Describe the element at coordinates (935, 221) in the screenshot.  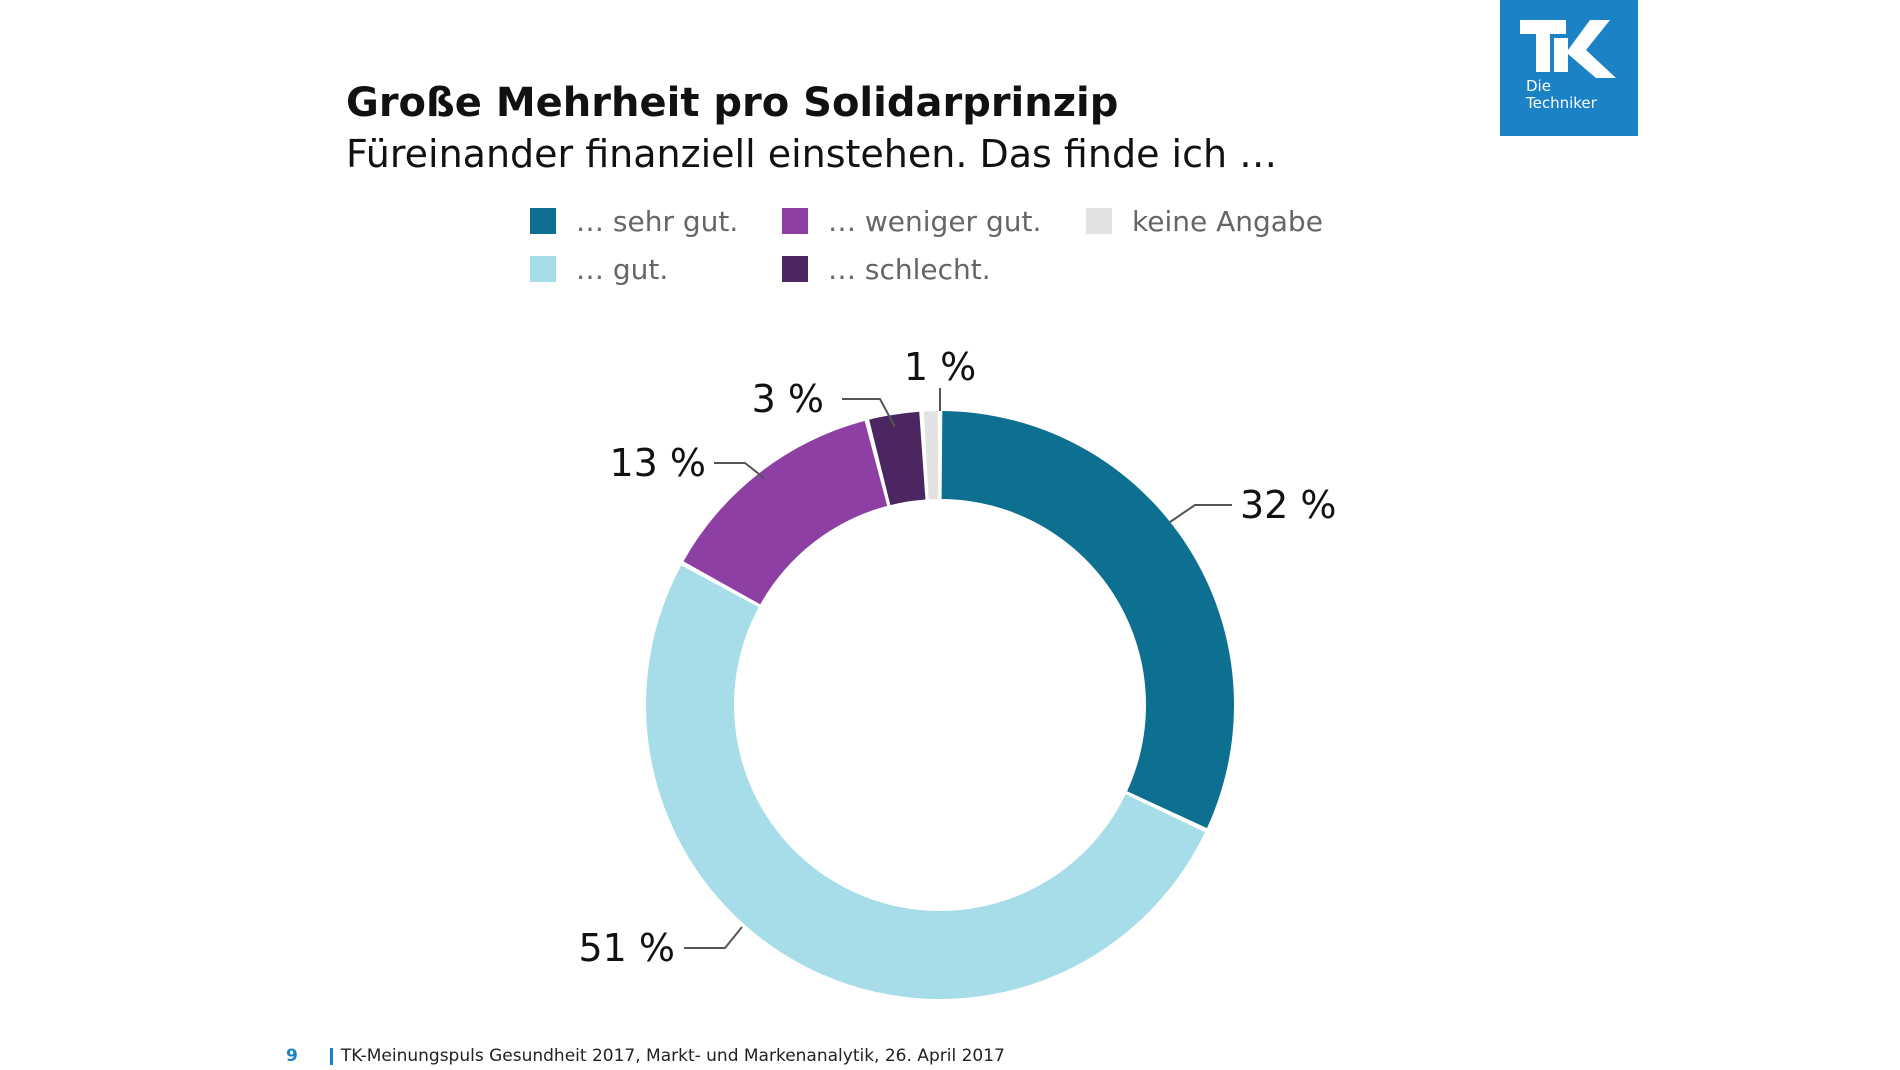
I see `legend-label: … weniger gut.` at that location.